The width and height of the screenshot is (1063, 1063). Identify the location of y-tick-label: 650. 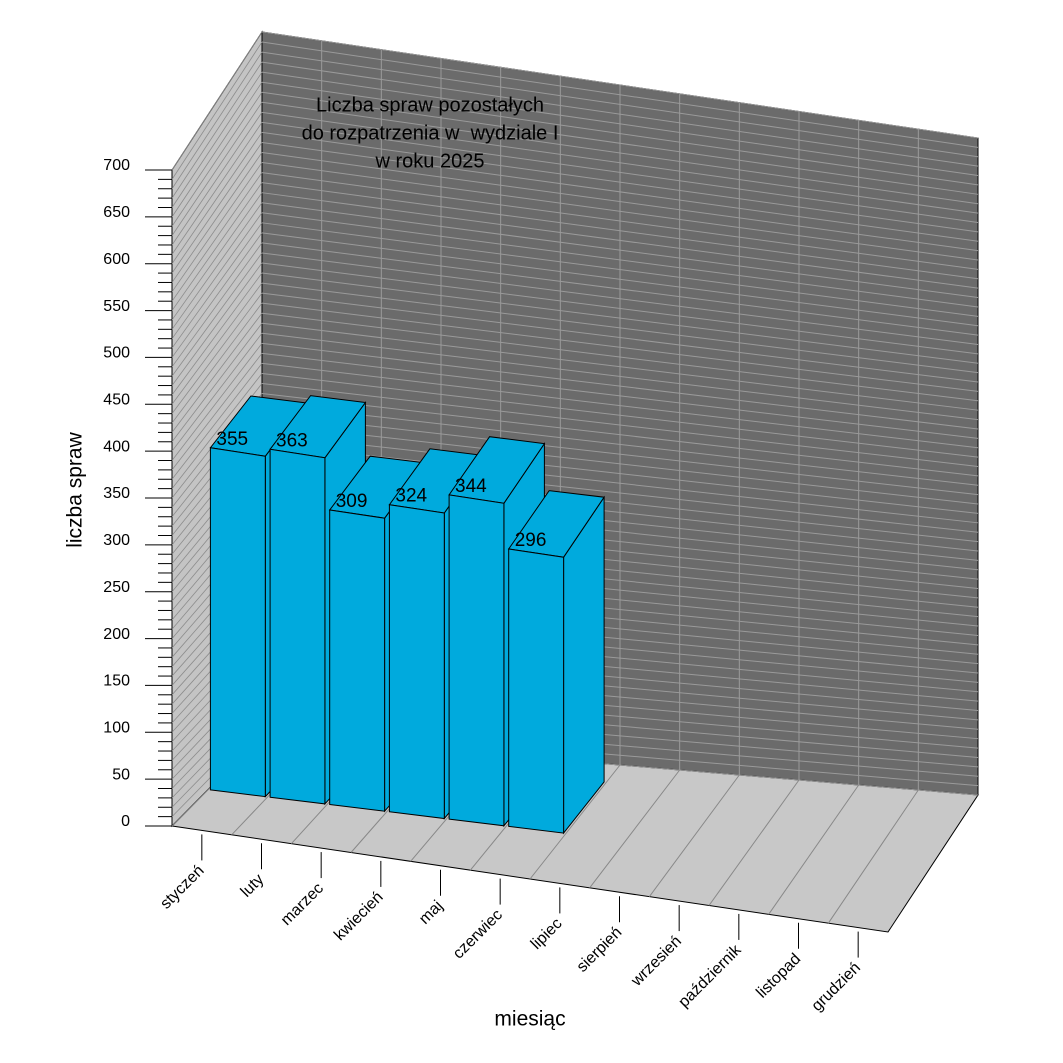
(116, 212).